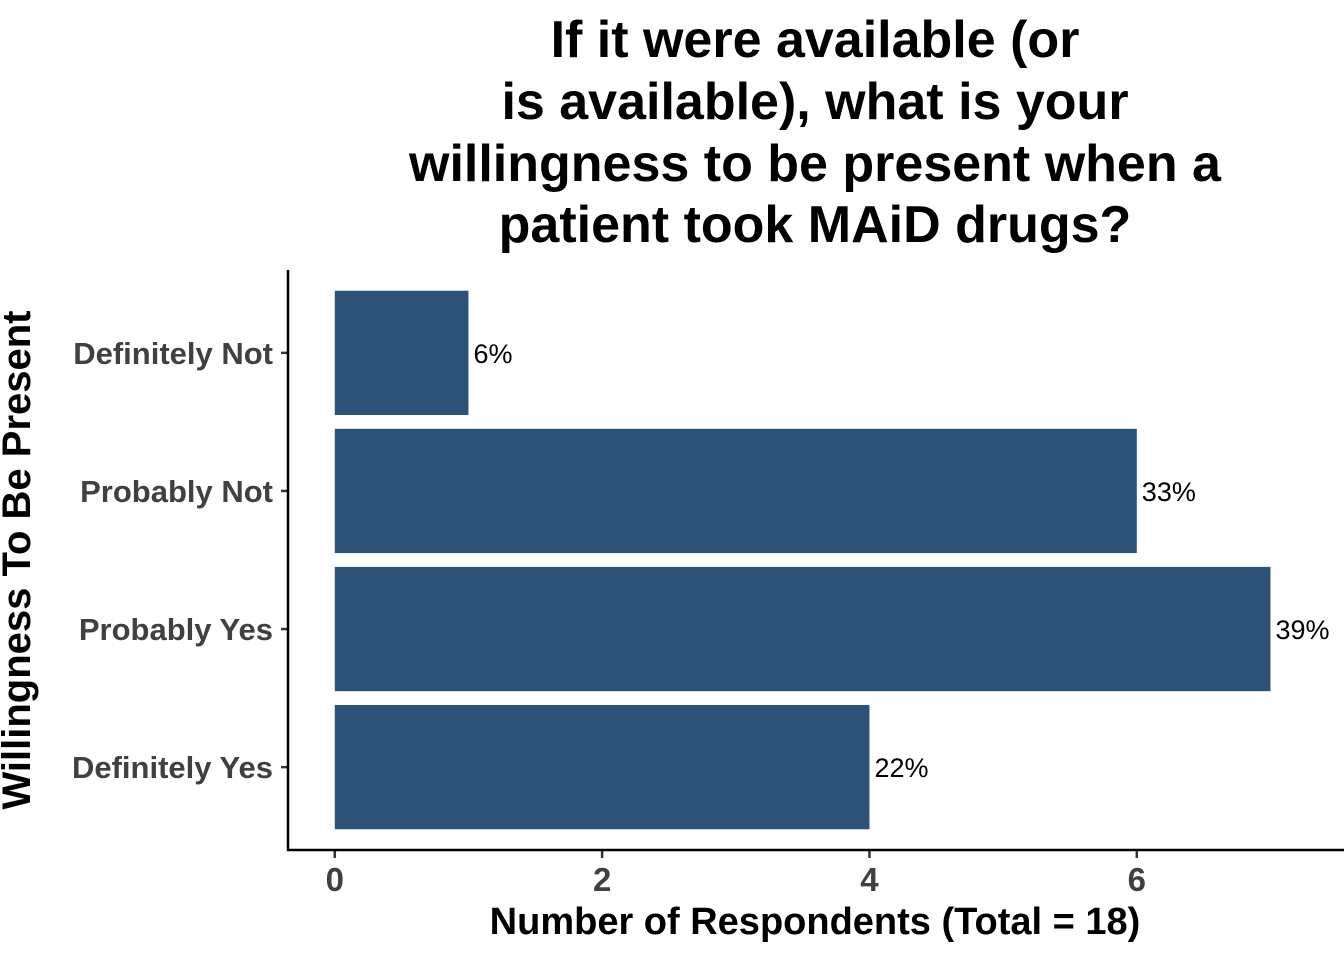  What do you see at coordinates (602, 767) in the screenshot?
I see `bar-definitely-yes` at bounding box center [602, 767].